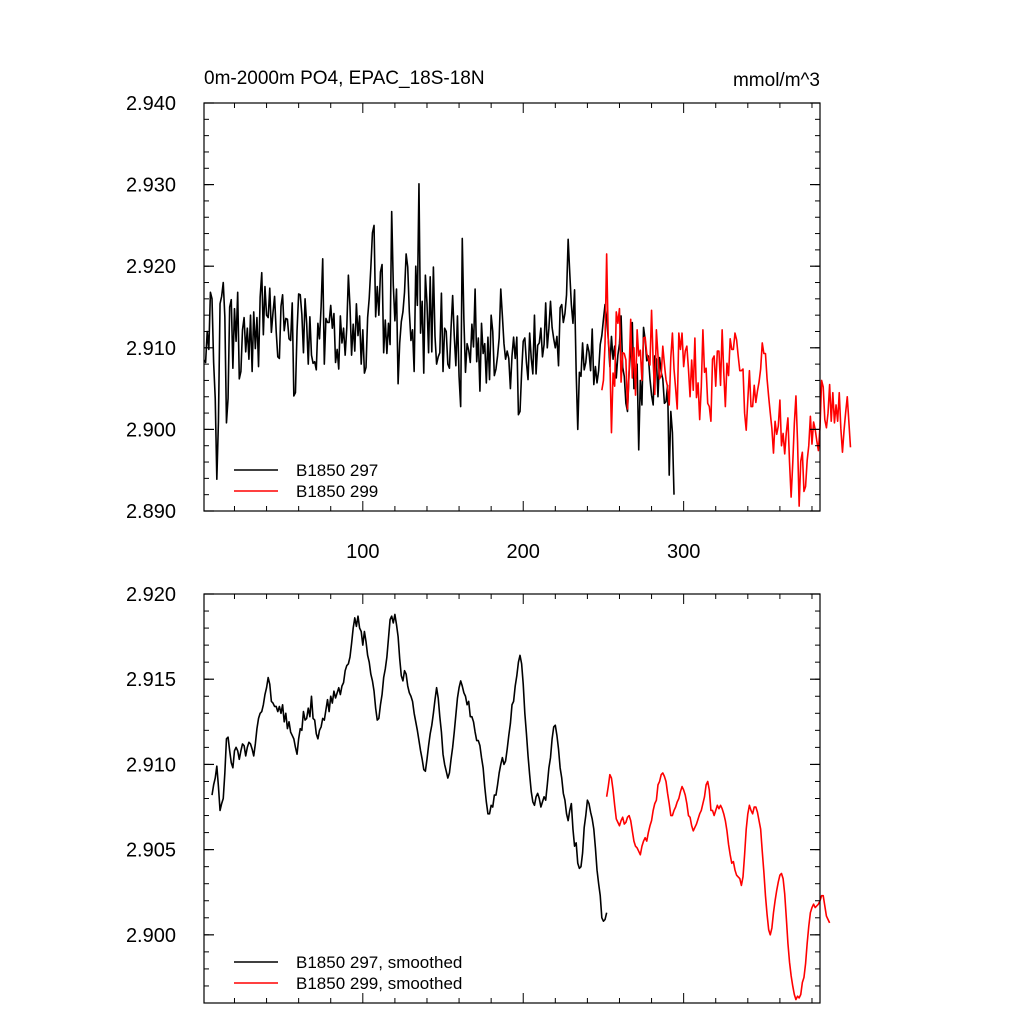 This screenshot has height=1024, width=1024. What do you see at coordinates (362, 552) in the screenshot?
I see `x-tick-label: 100` at bounding box center [362, 552].